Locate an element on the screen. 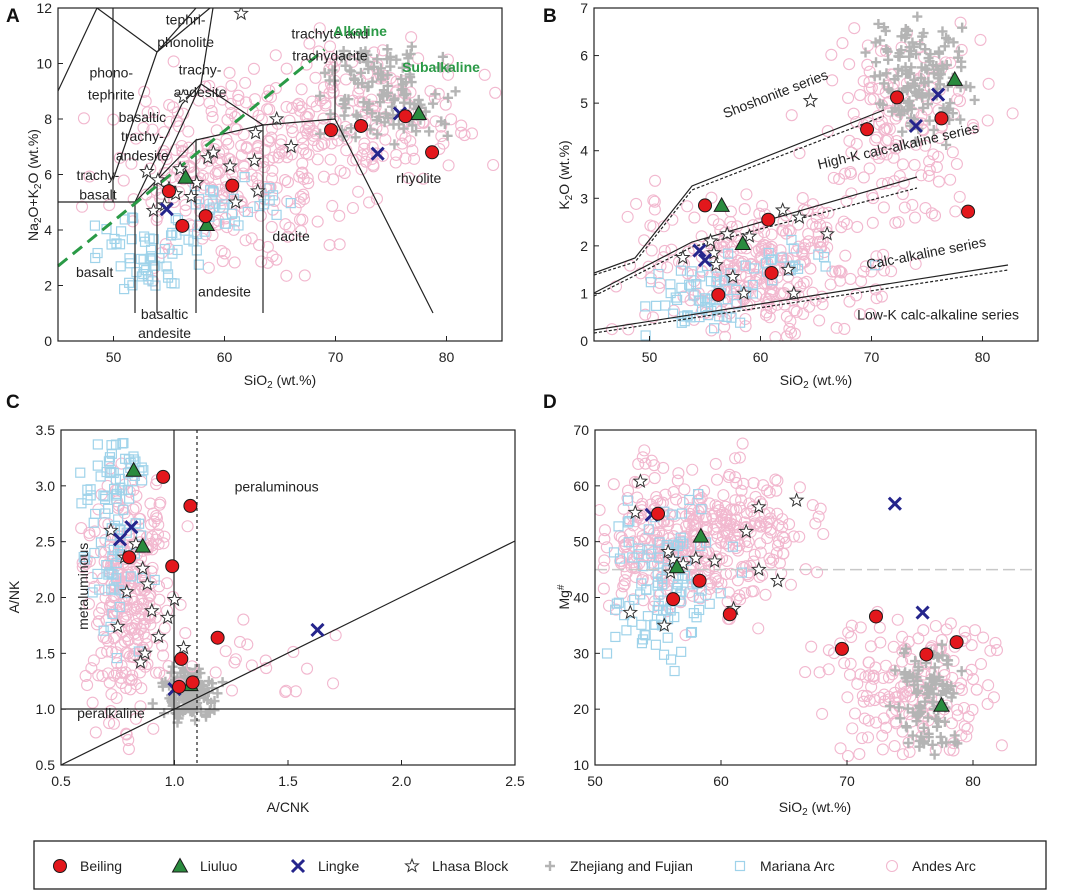  panel-a-tas-field-lines is located at coordinates (246, 161).